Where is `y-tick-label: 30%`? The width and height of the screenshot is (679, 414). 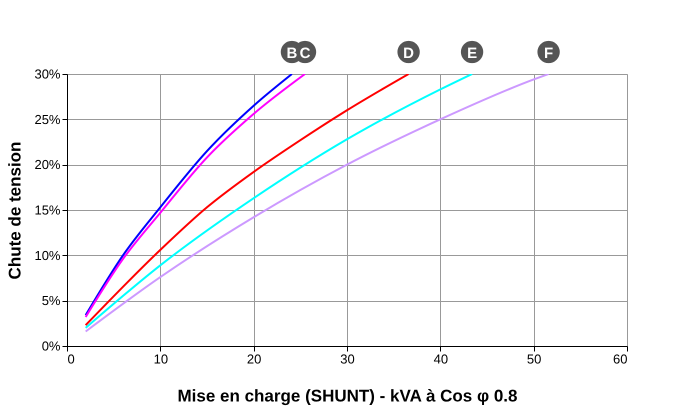 y-tick-label: 30% is located at coordinates (47, 74).